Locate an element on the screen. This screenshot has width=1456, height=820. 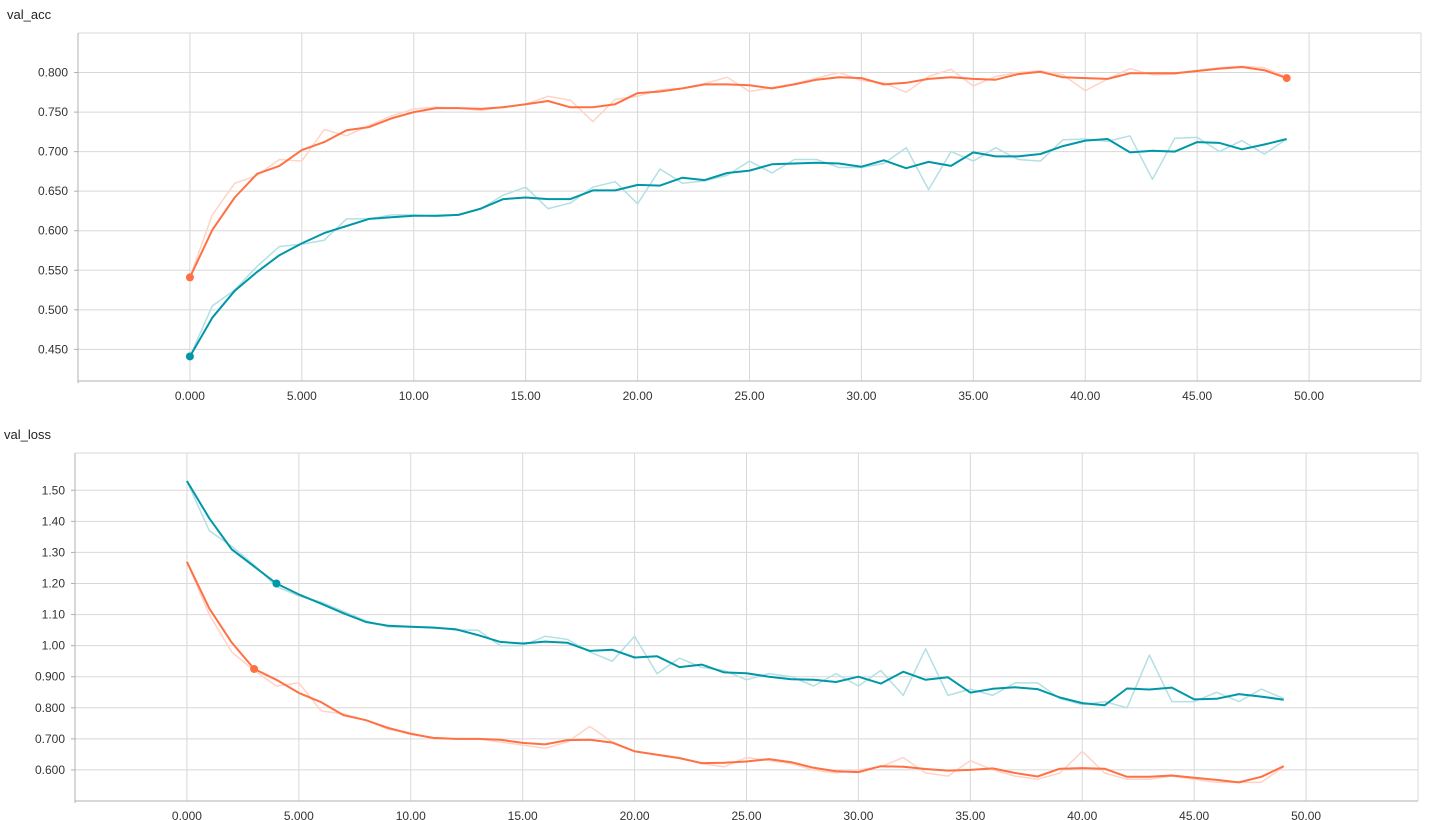
y-tick-label: 0.450 is located at coordinates (53, 349).